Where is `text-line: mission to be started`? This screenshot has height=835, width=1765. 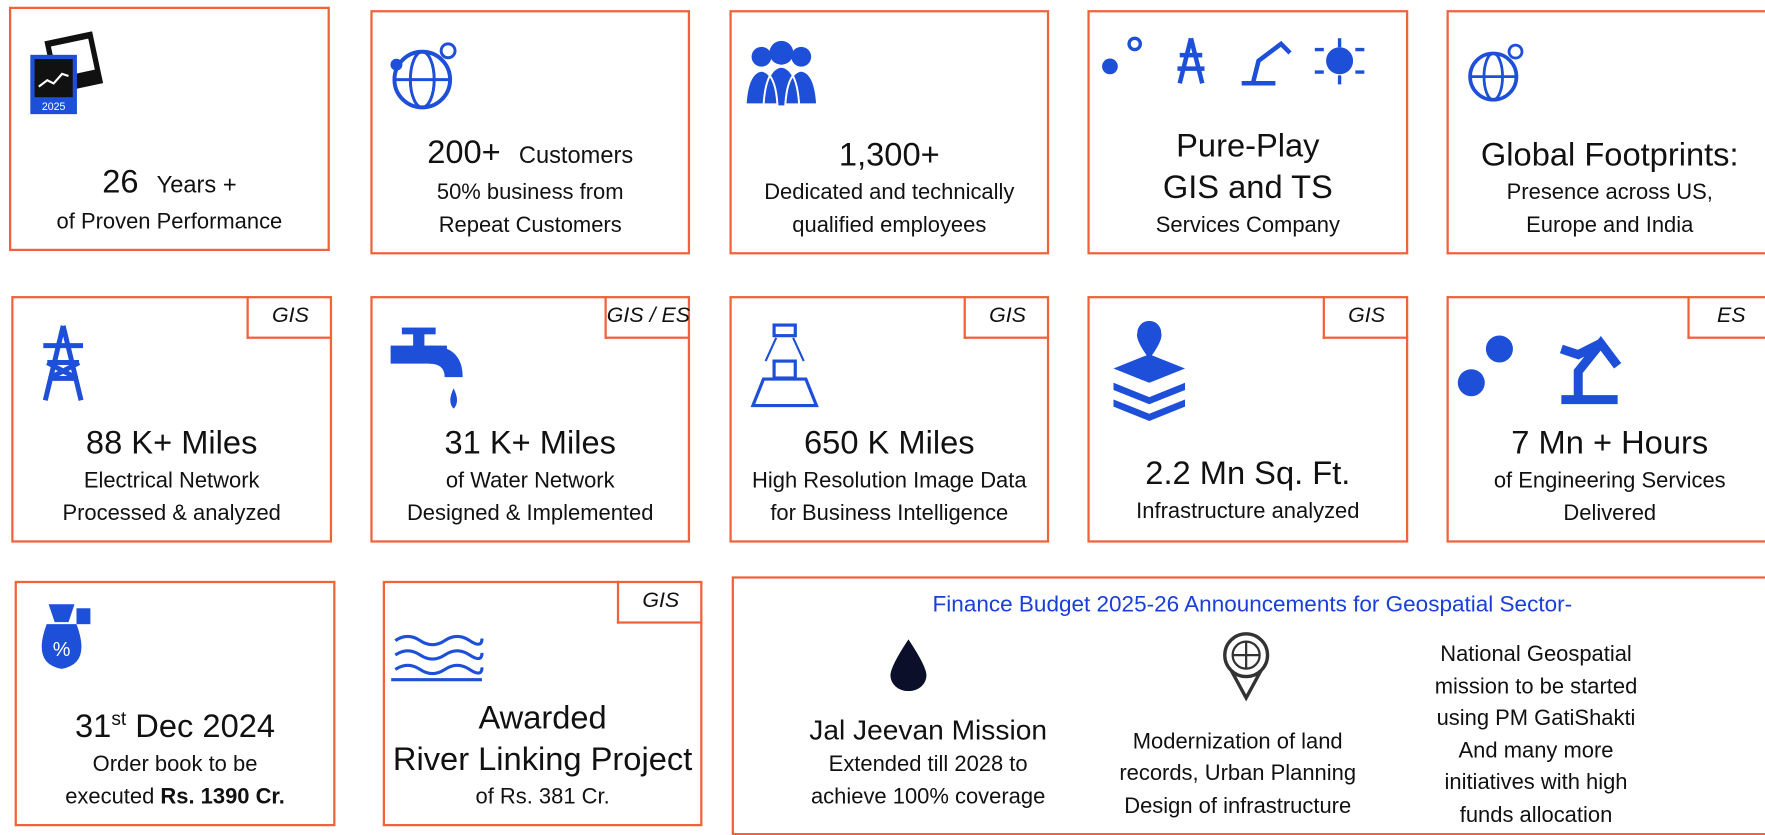 text-line: mission to be started is located at coordinates (1536, 686).